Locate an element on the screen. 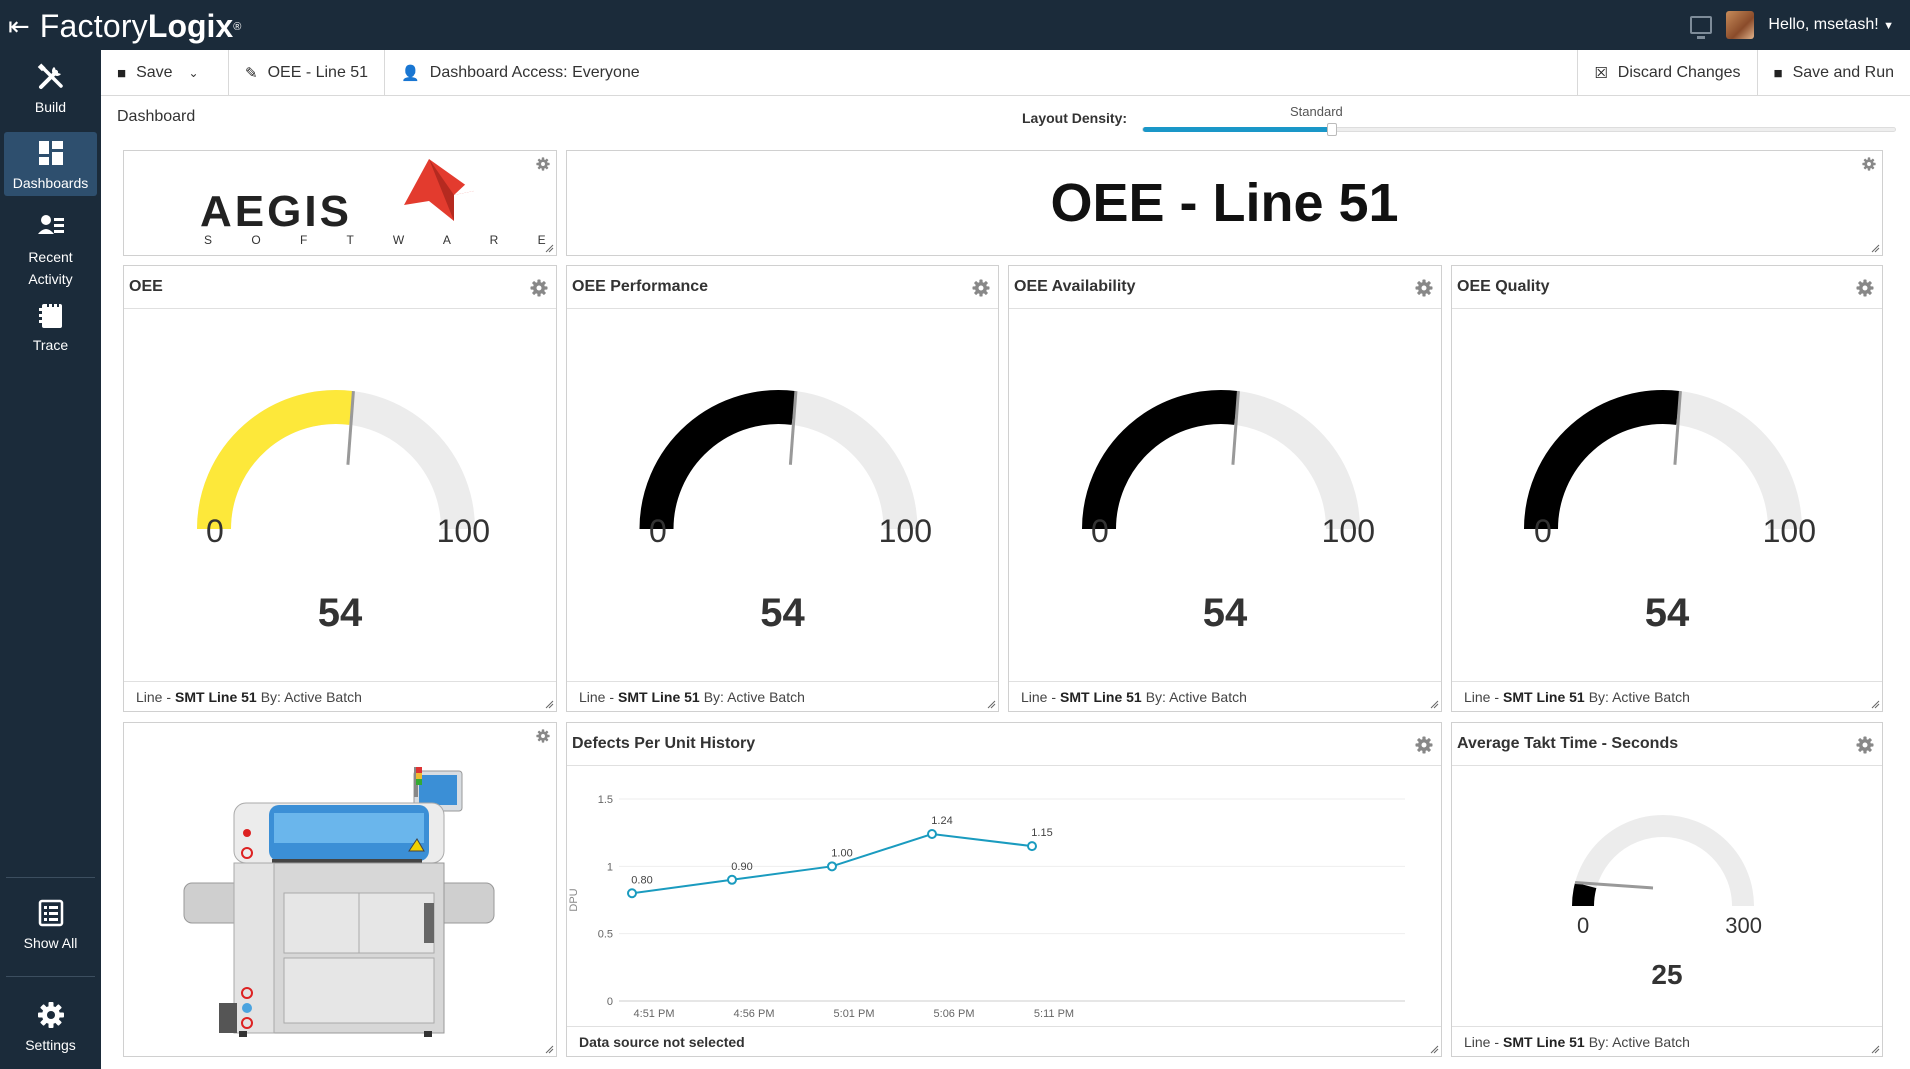 The width and height of the screenshot is (1910, 1069). greeting: Hello, msetash! is located at coordinates (1823, 24).